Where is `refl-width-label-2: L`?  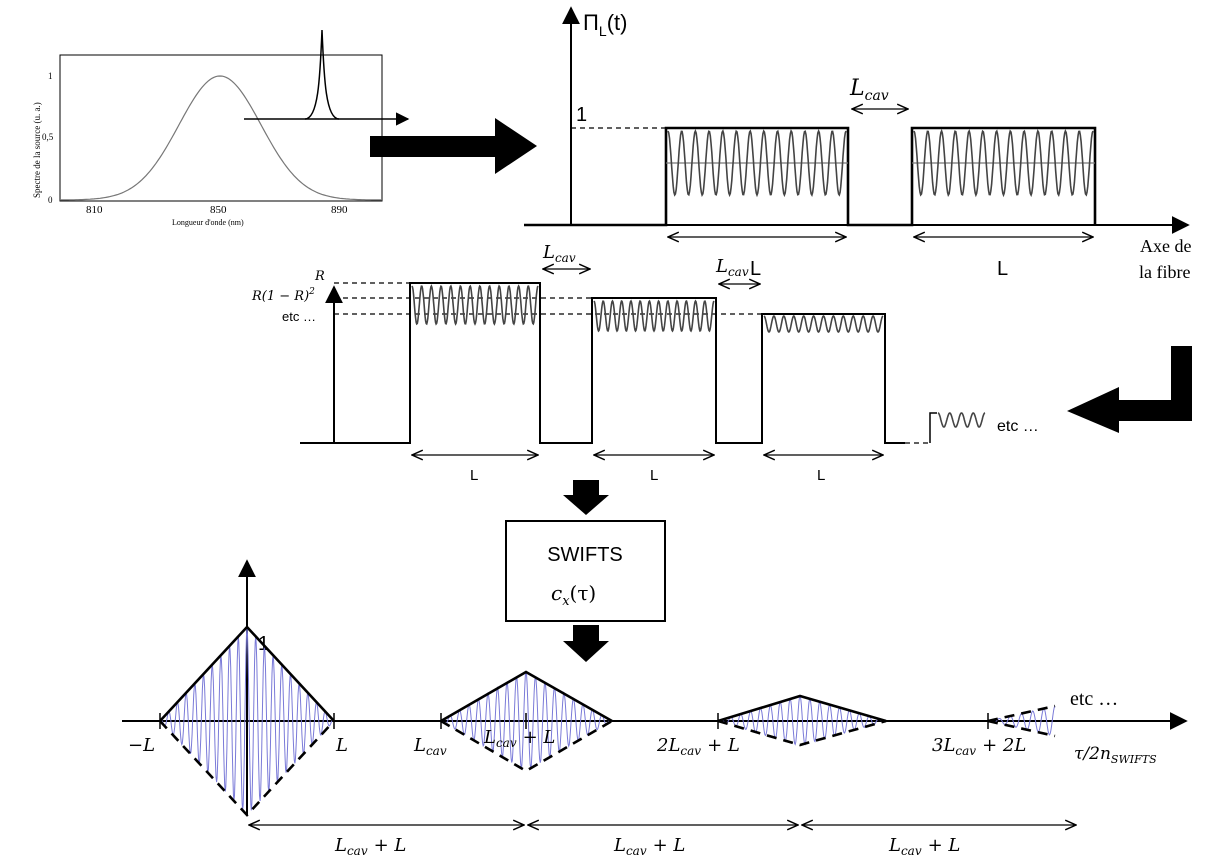 refl-width-label-2: L is located at coordinates (654, 475).